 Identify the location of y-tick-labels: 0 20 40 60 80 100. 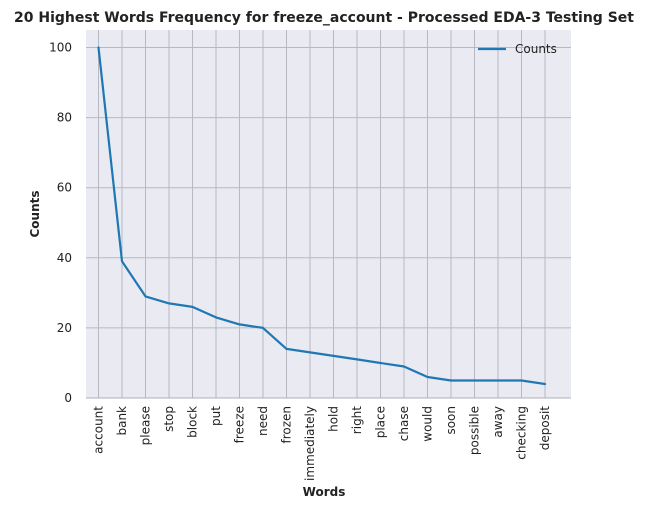
(60, 223).